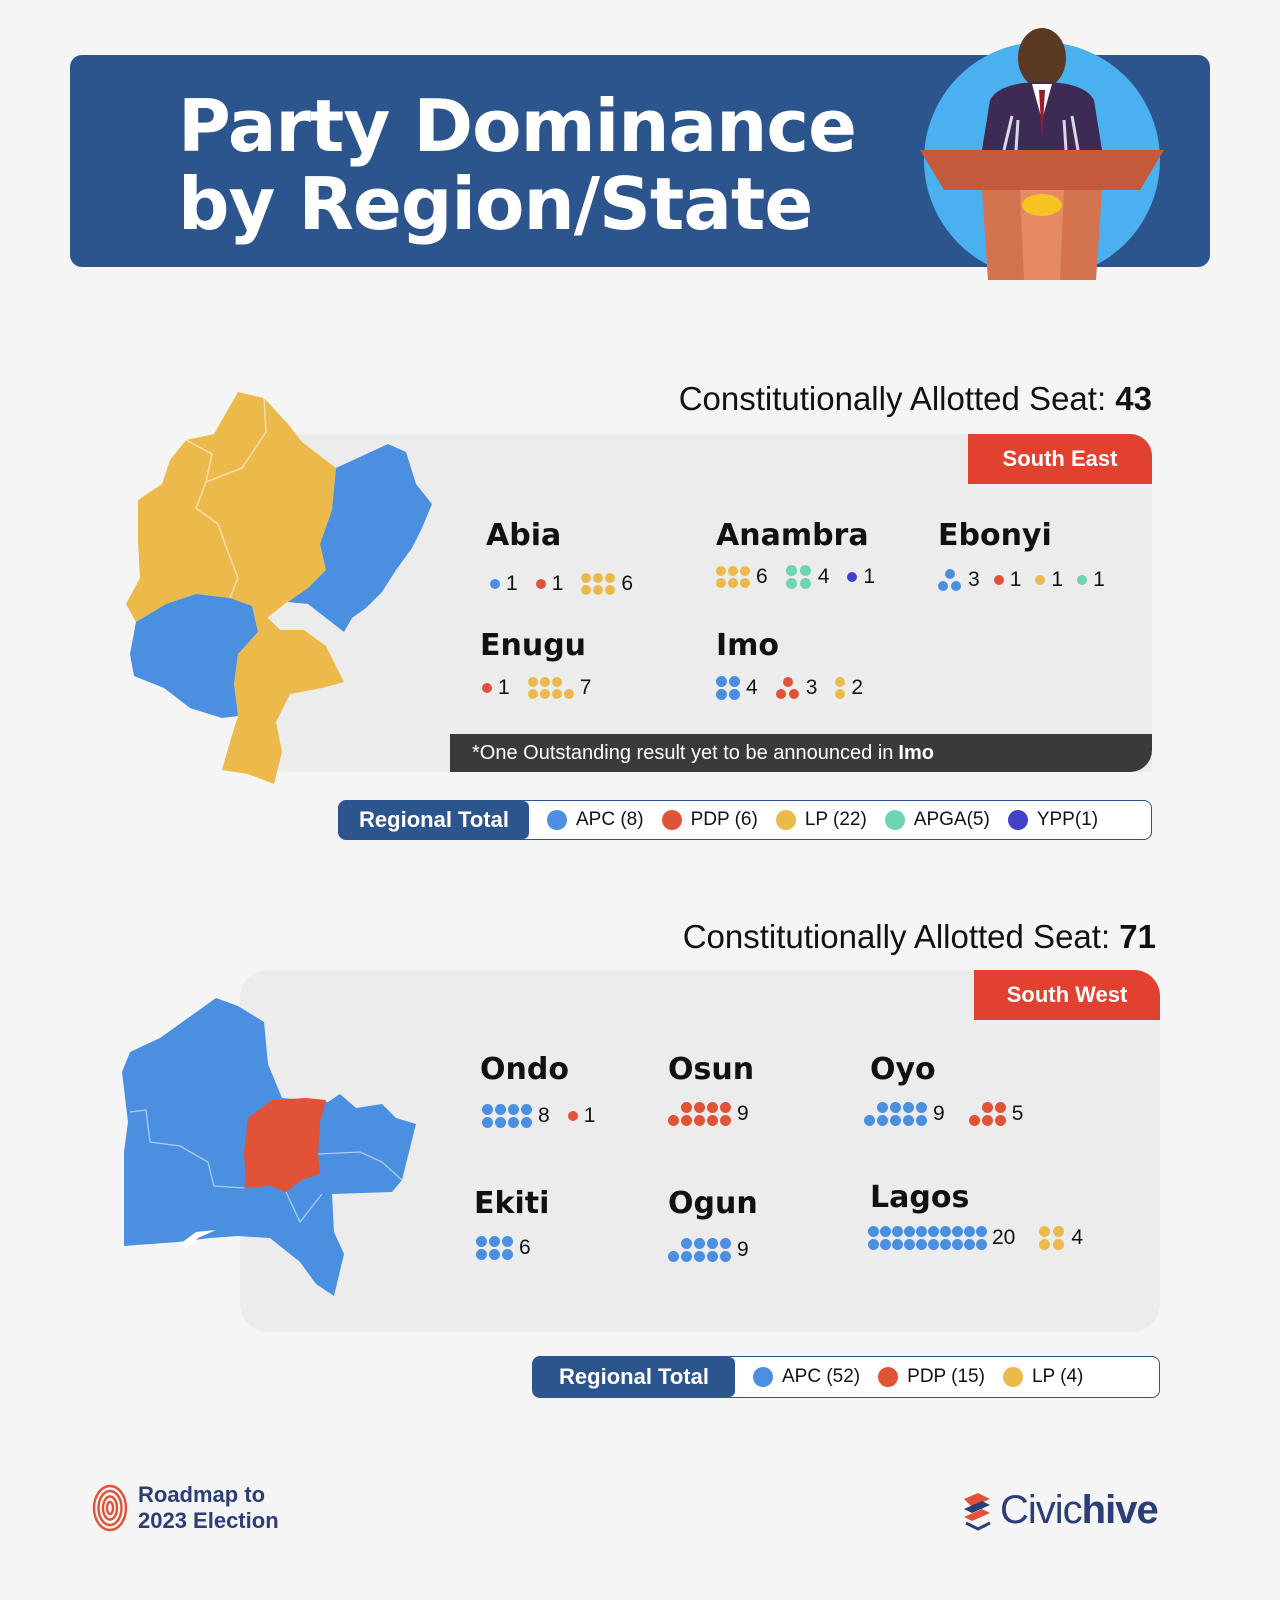 This screenshot has width=1280, height=1600. What do you see at coordinates (792, 535) in the screenshot?
I see `se-state-1-name: Anambra` at bounding box center [792, 535].